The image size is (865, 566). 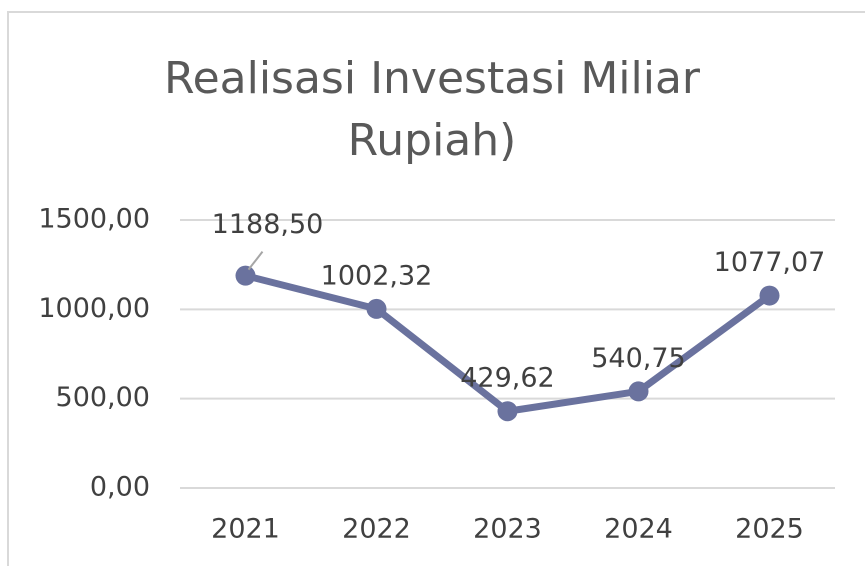 I want to click on x-tick-label: 2024, so click(x=638, y=529).